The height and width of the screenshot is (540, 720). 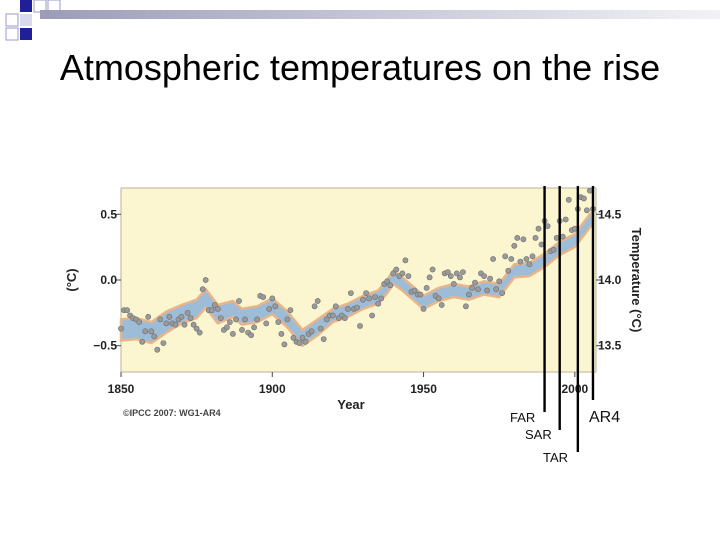 What do you see at coordinates (604, 417) in the screenshot?
I see `report-label-ar4: AR4` at bounding box center [604, 417].